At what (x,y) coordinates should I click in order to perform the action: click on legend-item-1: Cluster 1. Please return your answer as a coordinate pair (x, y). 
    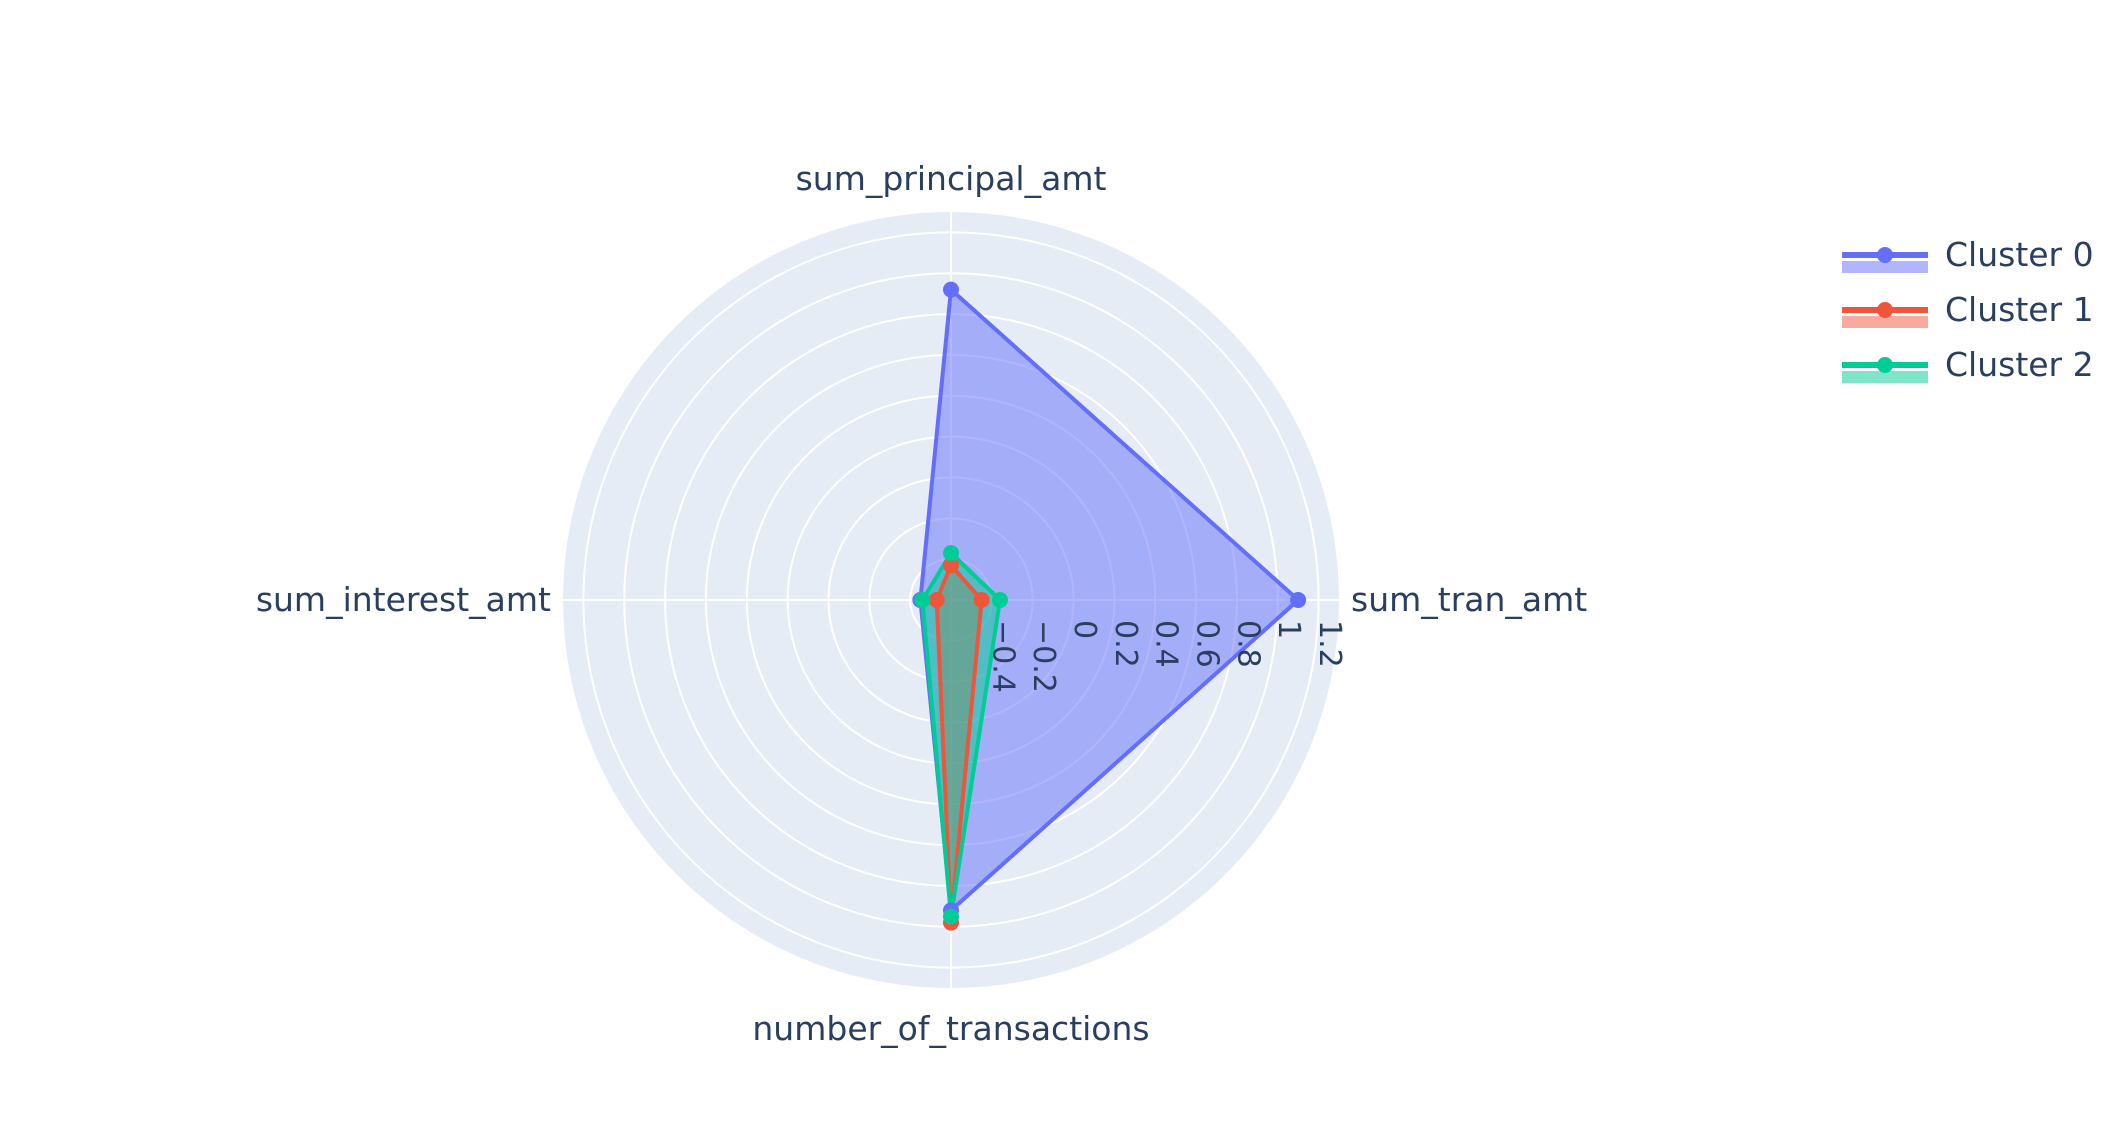
    Looking at the image, I should click on (1968, 309).